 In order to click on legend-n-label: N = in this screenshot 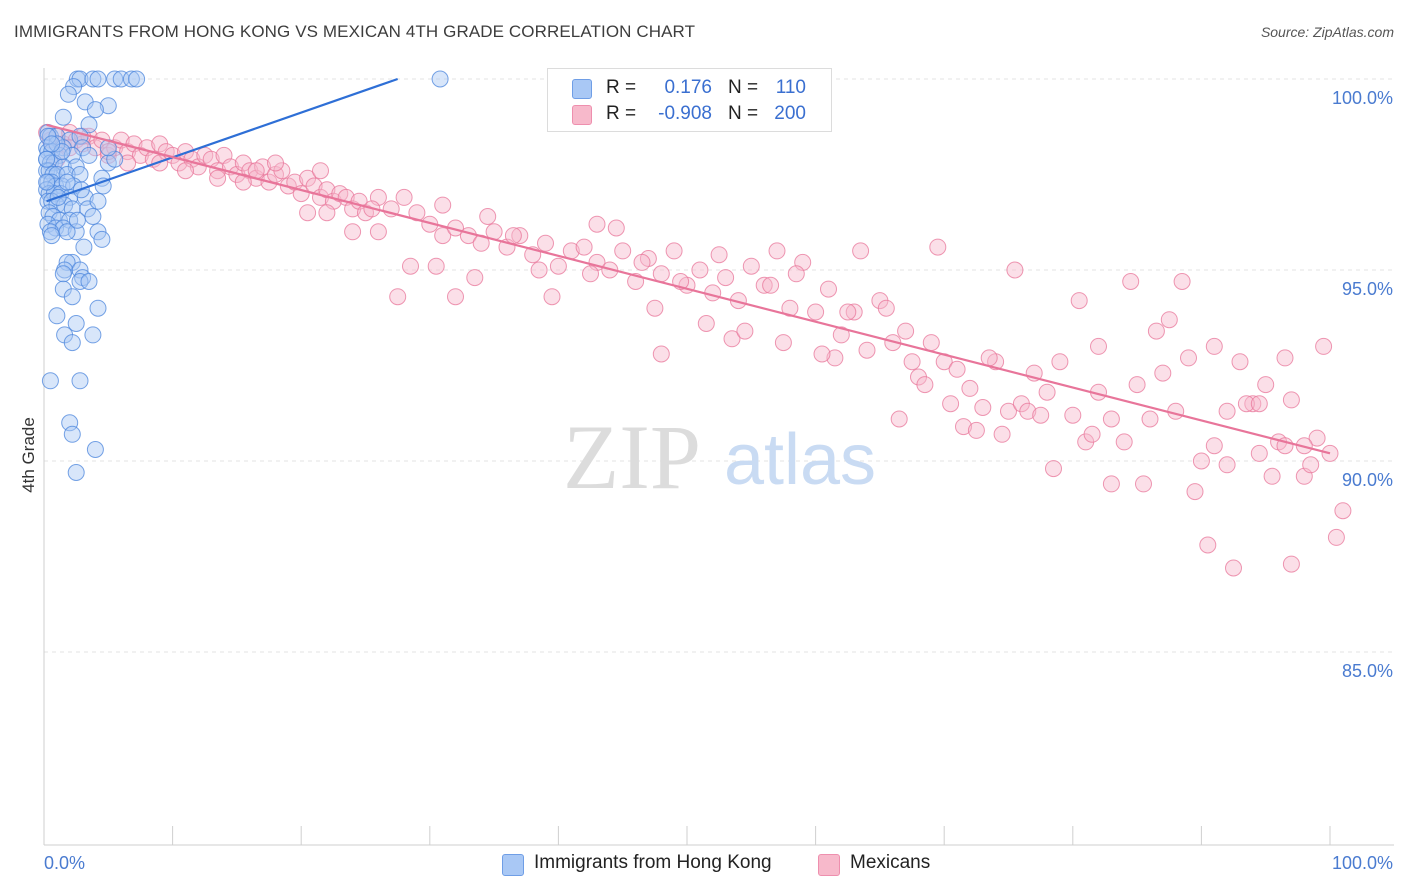, I will do `click(743, 87)`.